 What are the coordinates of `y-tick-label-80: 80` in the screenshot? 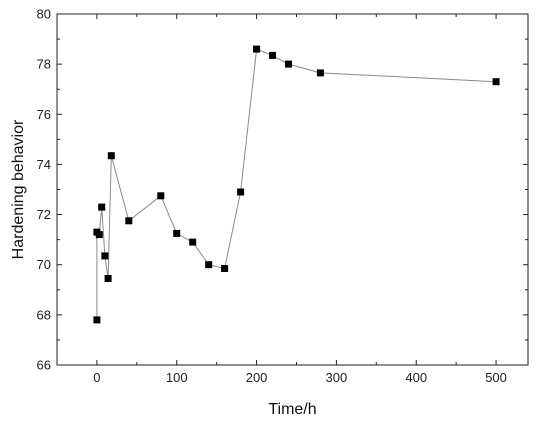 It's located at (44, 14).